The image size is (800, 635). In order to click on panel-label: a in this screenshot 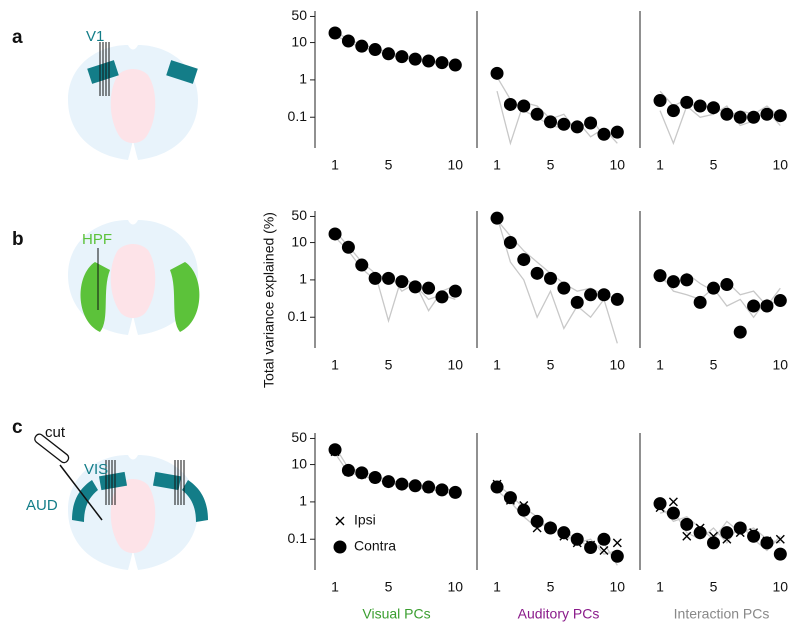, I will do `click(17, 37)`.